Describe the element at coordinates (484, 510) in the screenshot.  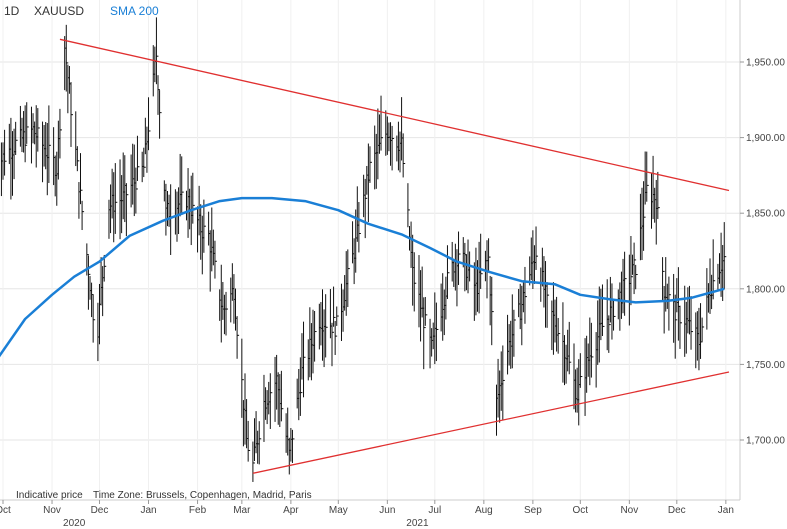
I see `x-tick-label: Aug` at that location.